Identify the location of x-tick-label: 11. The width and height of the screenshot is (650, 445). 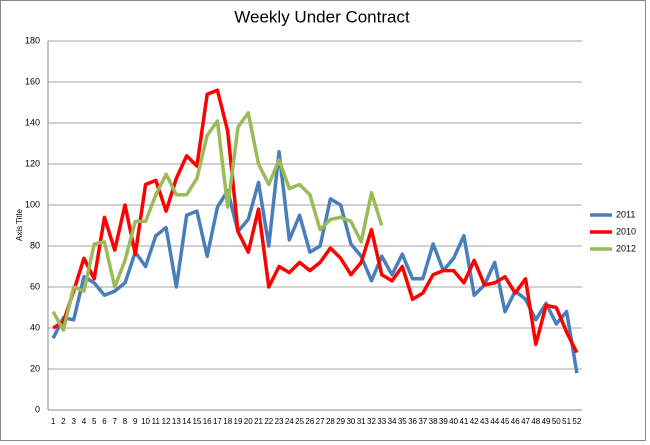
(156, 421).